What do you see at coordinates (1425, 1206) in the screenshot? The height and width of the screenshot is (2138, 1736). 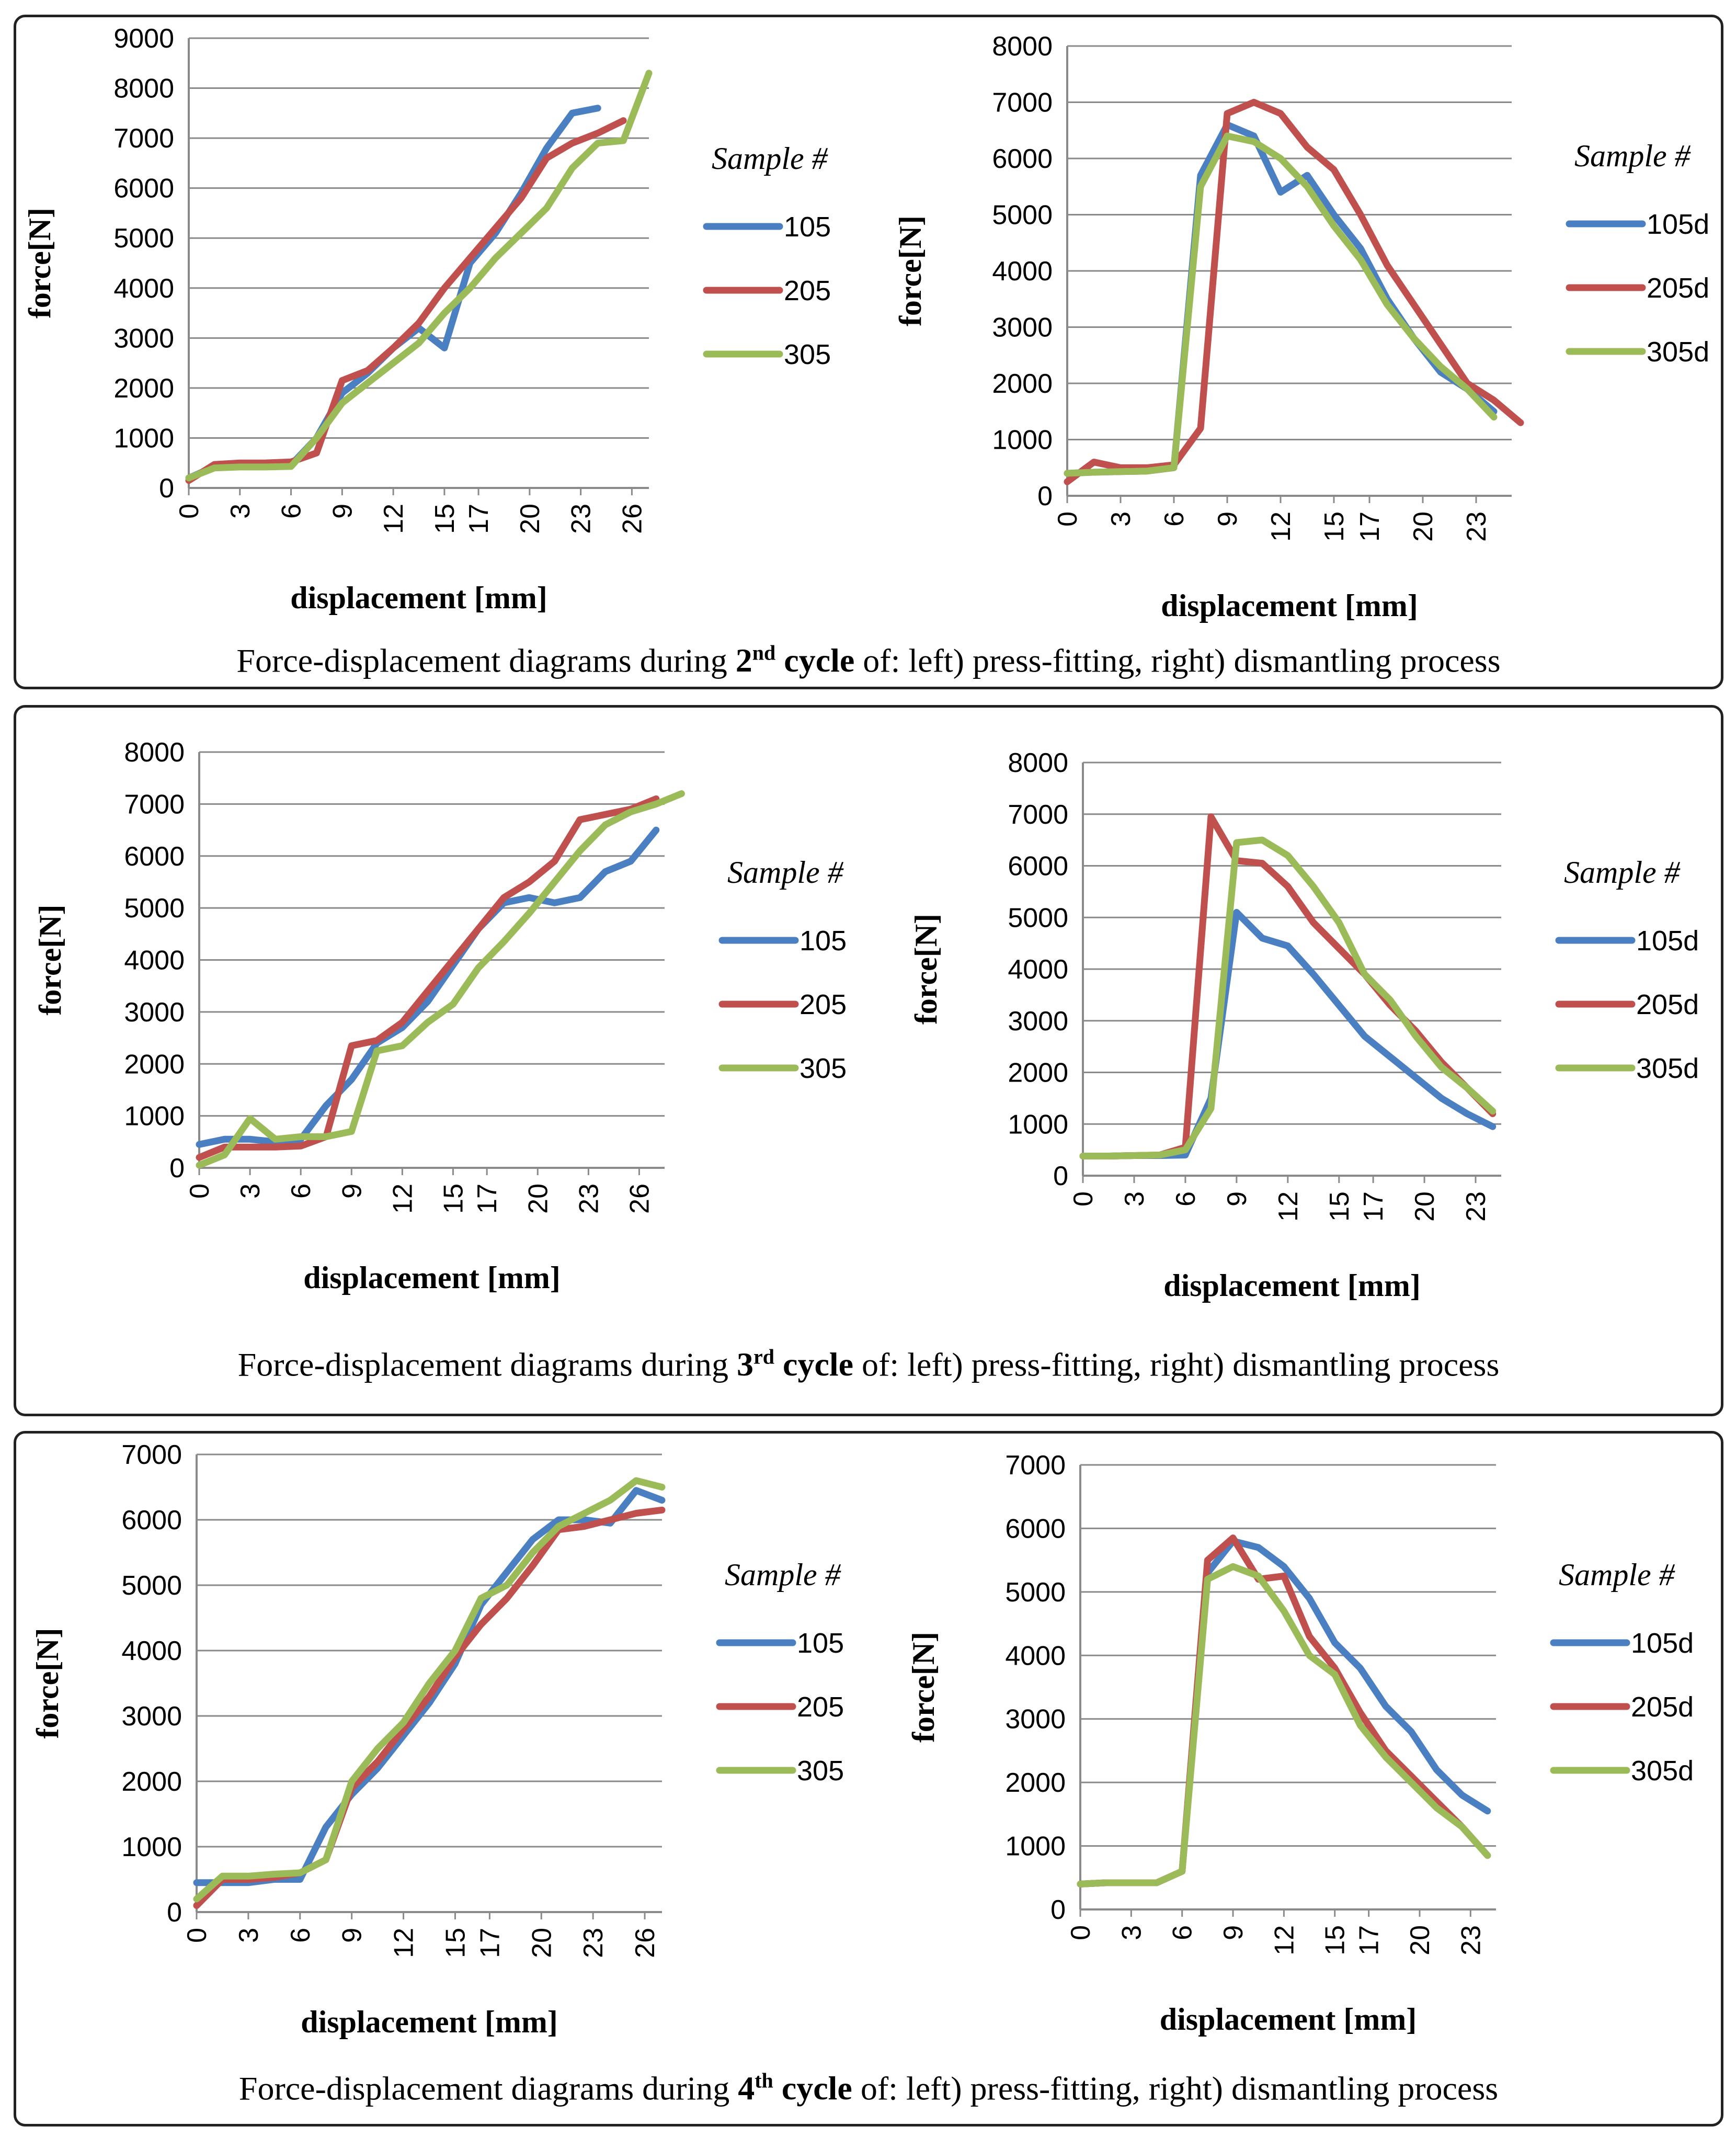 I see `x-tick-label: 20` at bounding box center [1425, 1206].